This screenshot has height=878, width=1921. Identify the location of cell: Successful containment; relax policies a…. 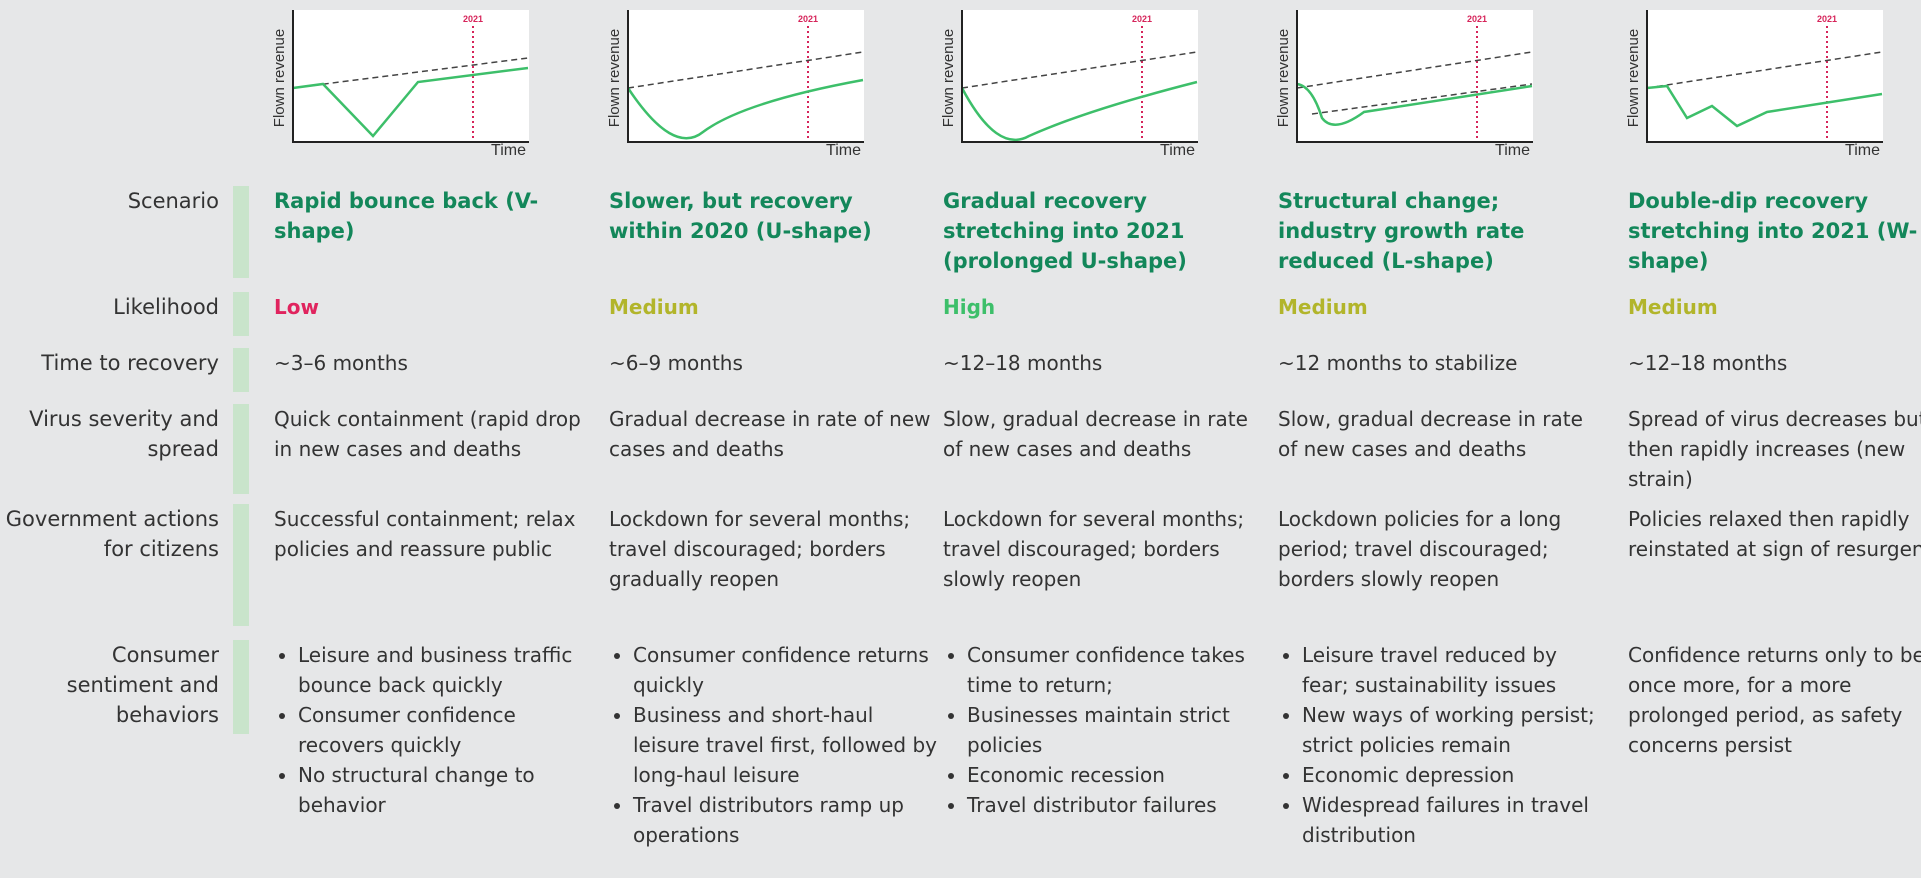
(425, 534).